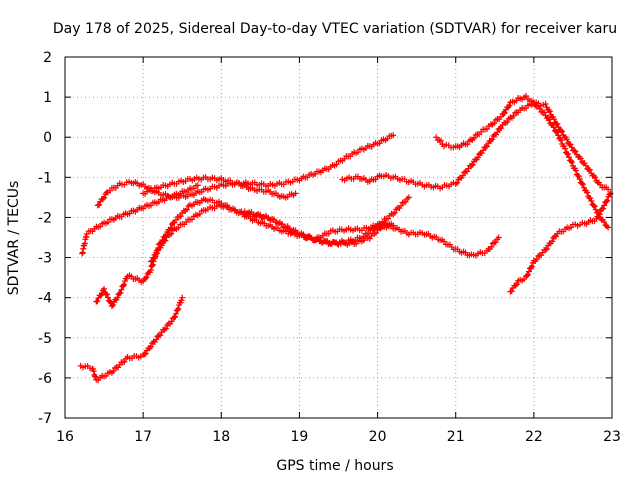 The width and height of the screenshot is (640, 480). What do you see at coordinates (47, 138) in the screenshot?
I see `y-tick-label: 0` at bounding box center [47, 138].